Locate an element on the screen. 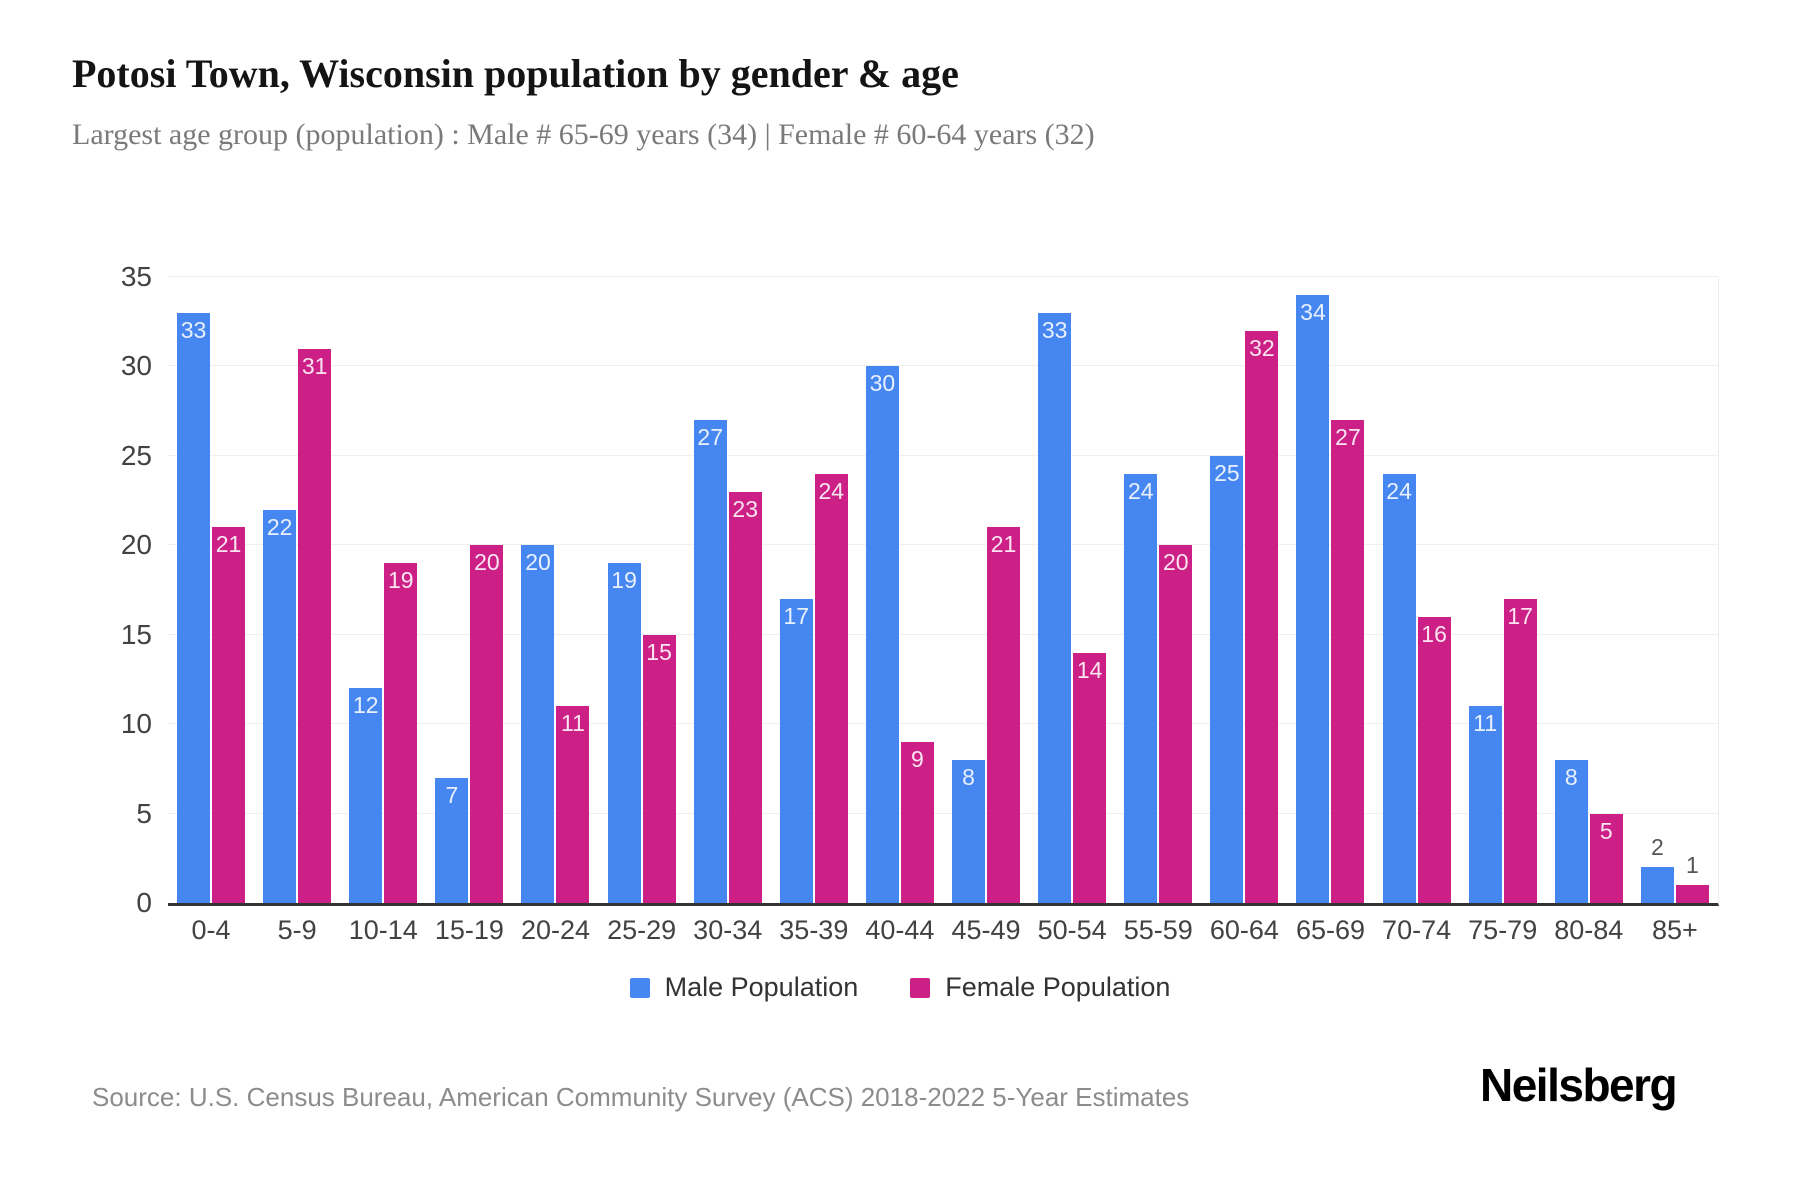 The width and height of the screenshot is (1800, 1200). bar-value-label: 27 is located at coordinates (710, 437).